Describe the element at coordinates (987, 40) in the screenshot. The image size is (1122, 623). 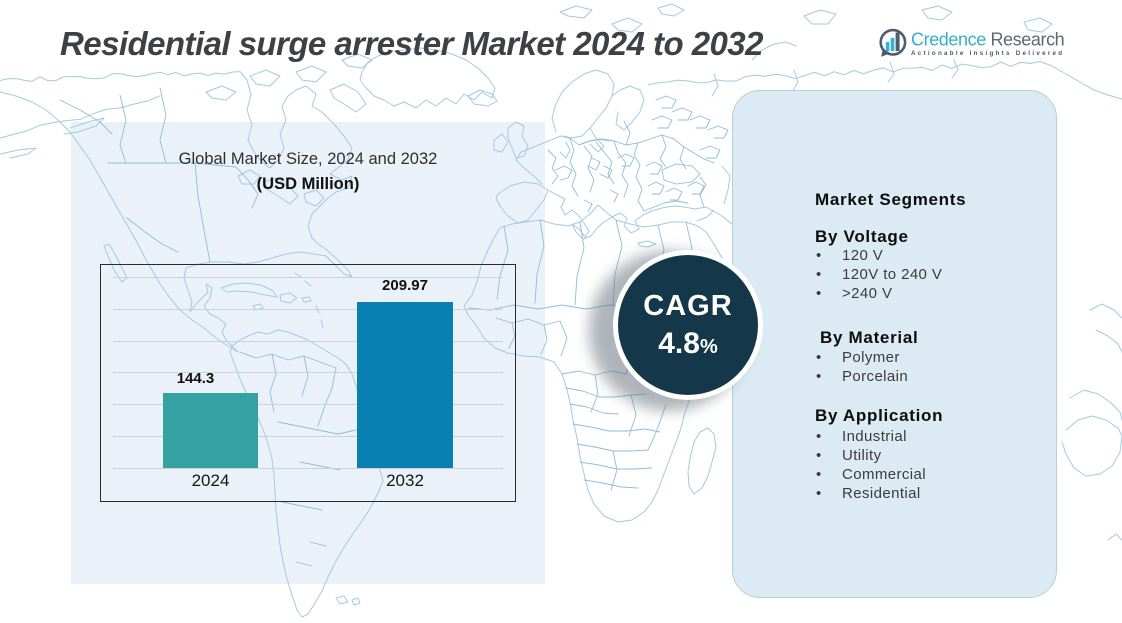
I see `svg-text: Credence Research` at that location.